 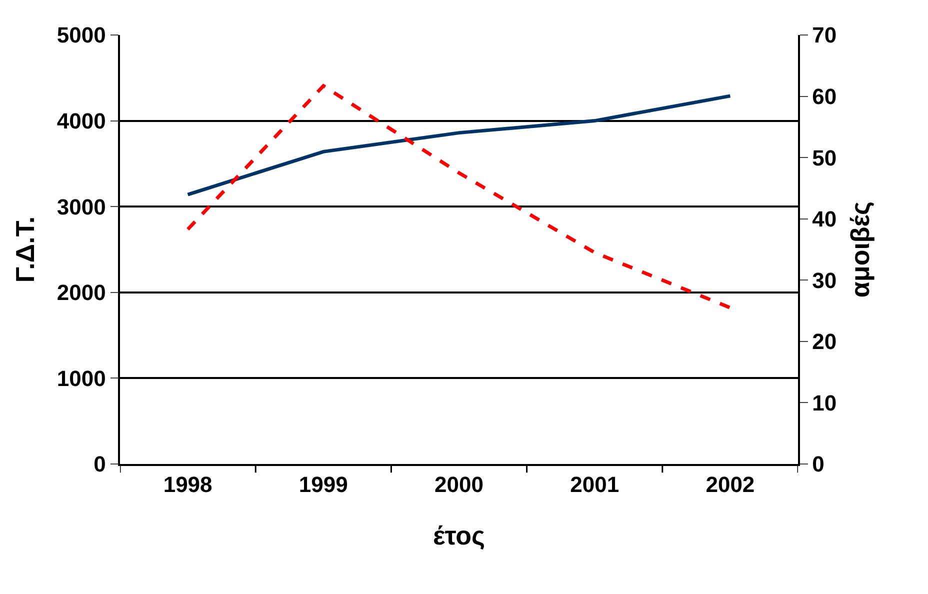 I want to click on y2-tick-label: 70, so click(x=824, y=35).